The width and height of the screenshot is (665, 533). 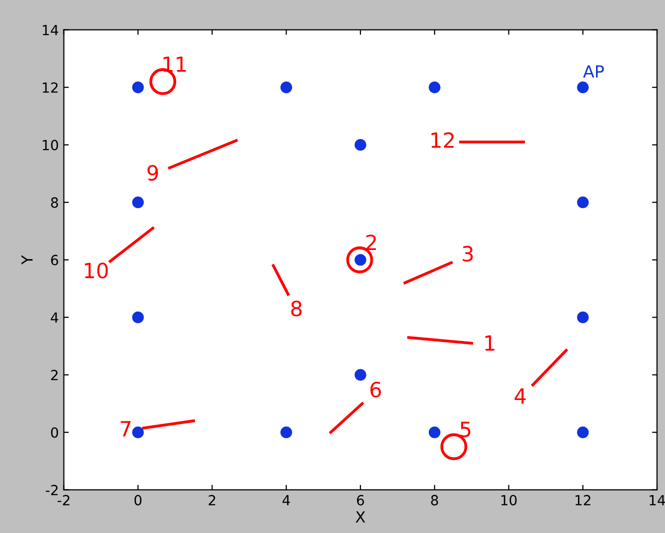 What do you see at coordinates (375, 390) in the screenshot?
I see `series-label: 6` at bounding box center [375, 390].